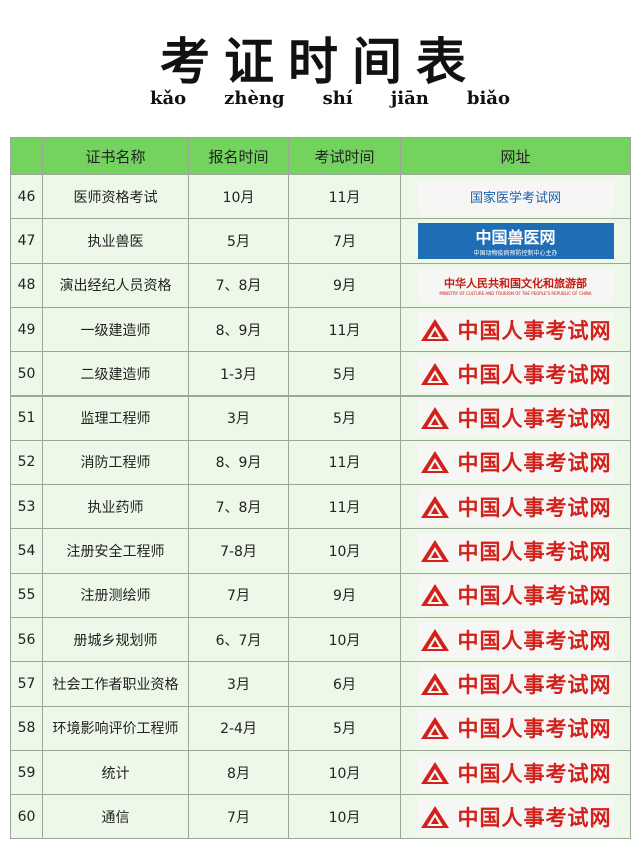 The height and width of the screenshot is (856, 640). What do you see at coordinates (26, 374) in the screenshot?
I see `row-number: 50` at bounding box center [26, 374].